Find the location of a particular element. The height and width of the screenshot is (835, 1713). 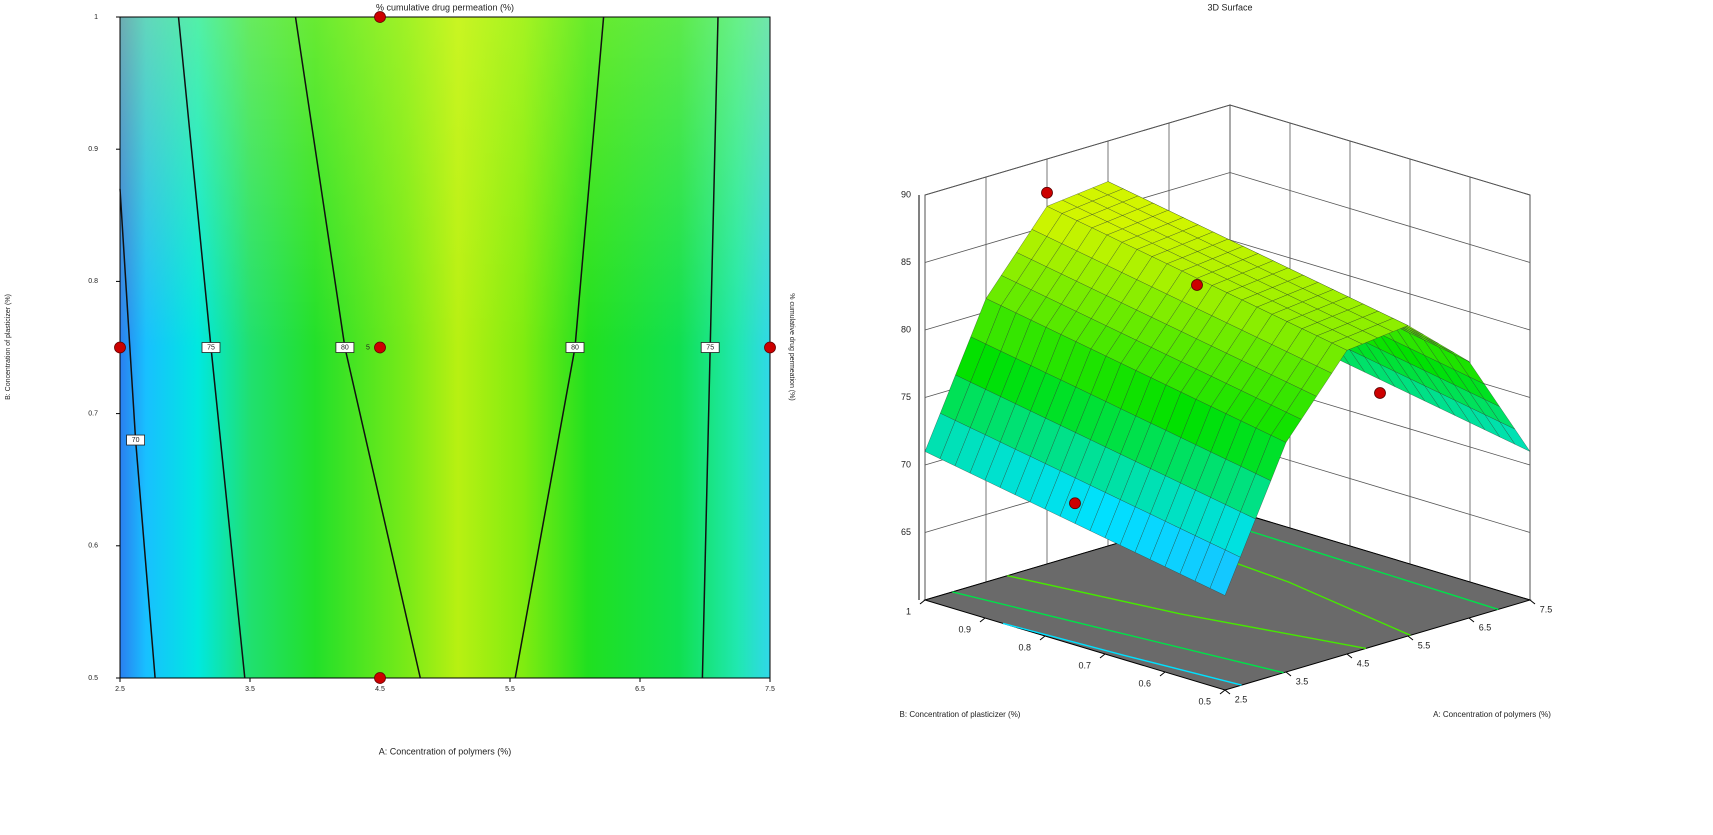

right-axis-label: % cumulative drug permeation (%) is located at coordinates (791, 346).